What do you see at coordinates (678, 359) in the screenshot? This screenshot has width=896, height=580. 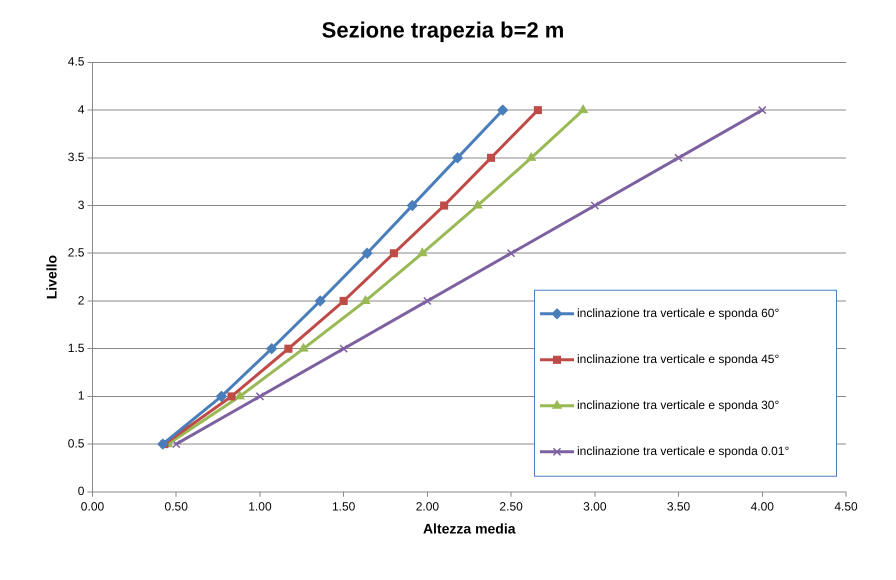 I see `legend-label: inclinazione tra verticale e sponda 45°` at bounding box center [678, 359].